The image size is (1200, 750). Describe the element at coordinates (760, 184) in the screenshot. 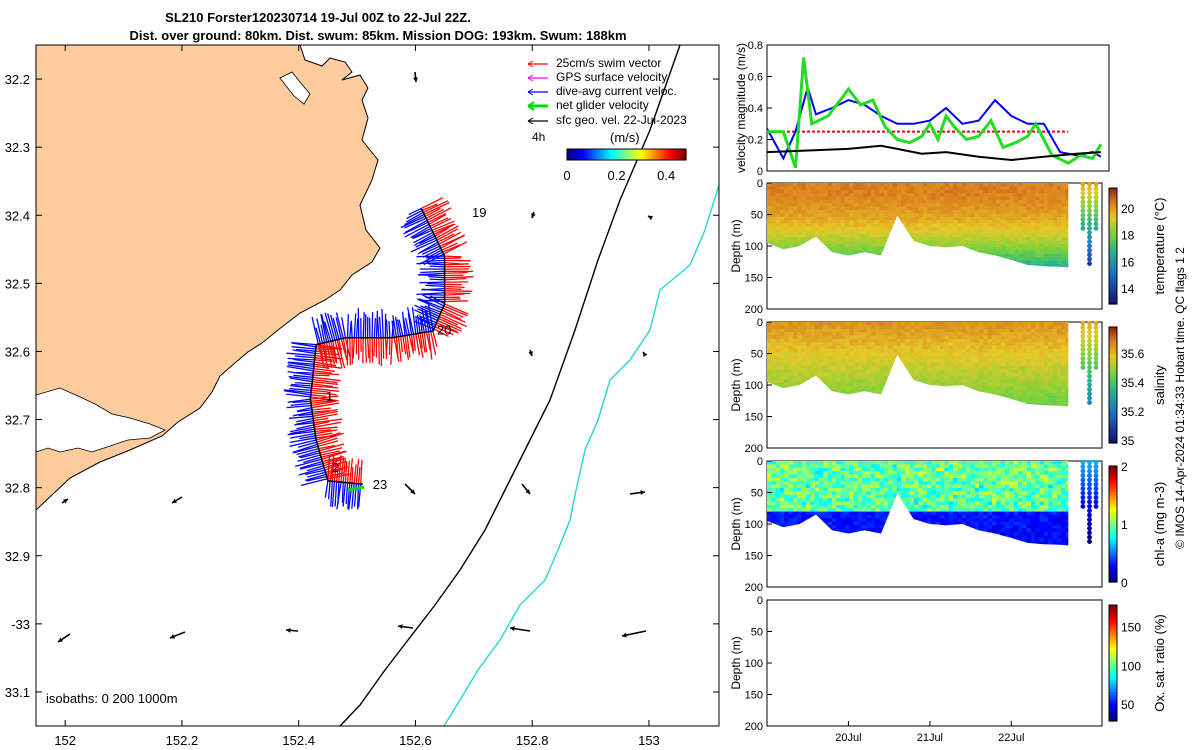

I see `profile-ytick-label: 0` at that location.